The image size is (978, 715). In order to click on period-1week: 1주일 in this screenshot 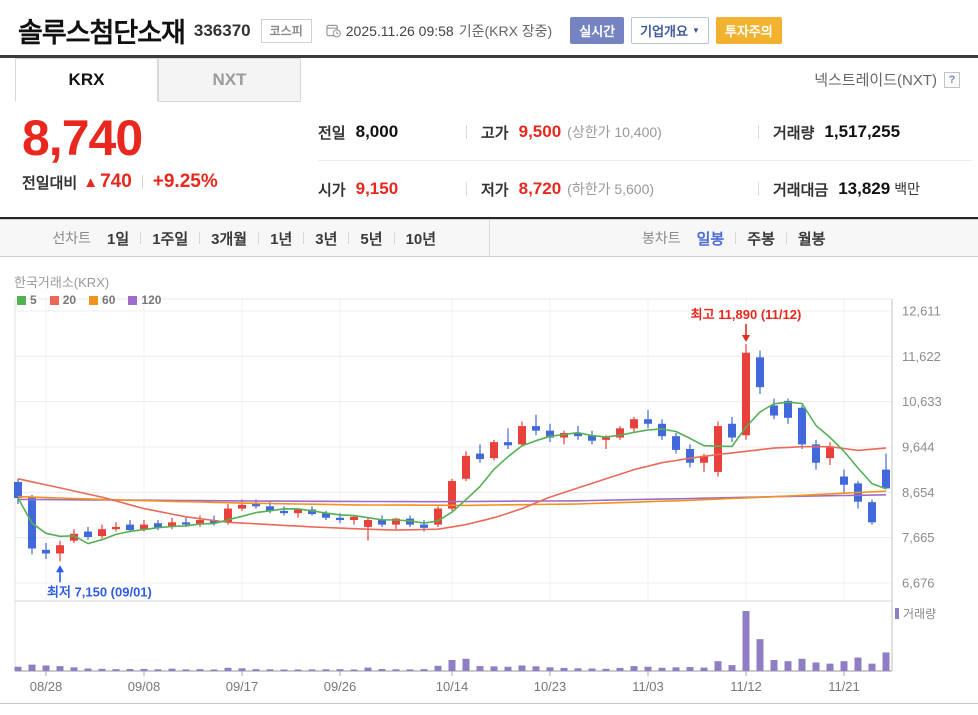, I will do `click(170, 239)`.